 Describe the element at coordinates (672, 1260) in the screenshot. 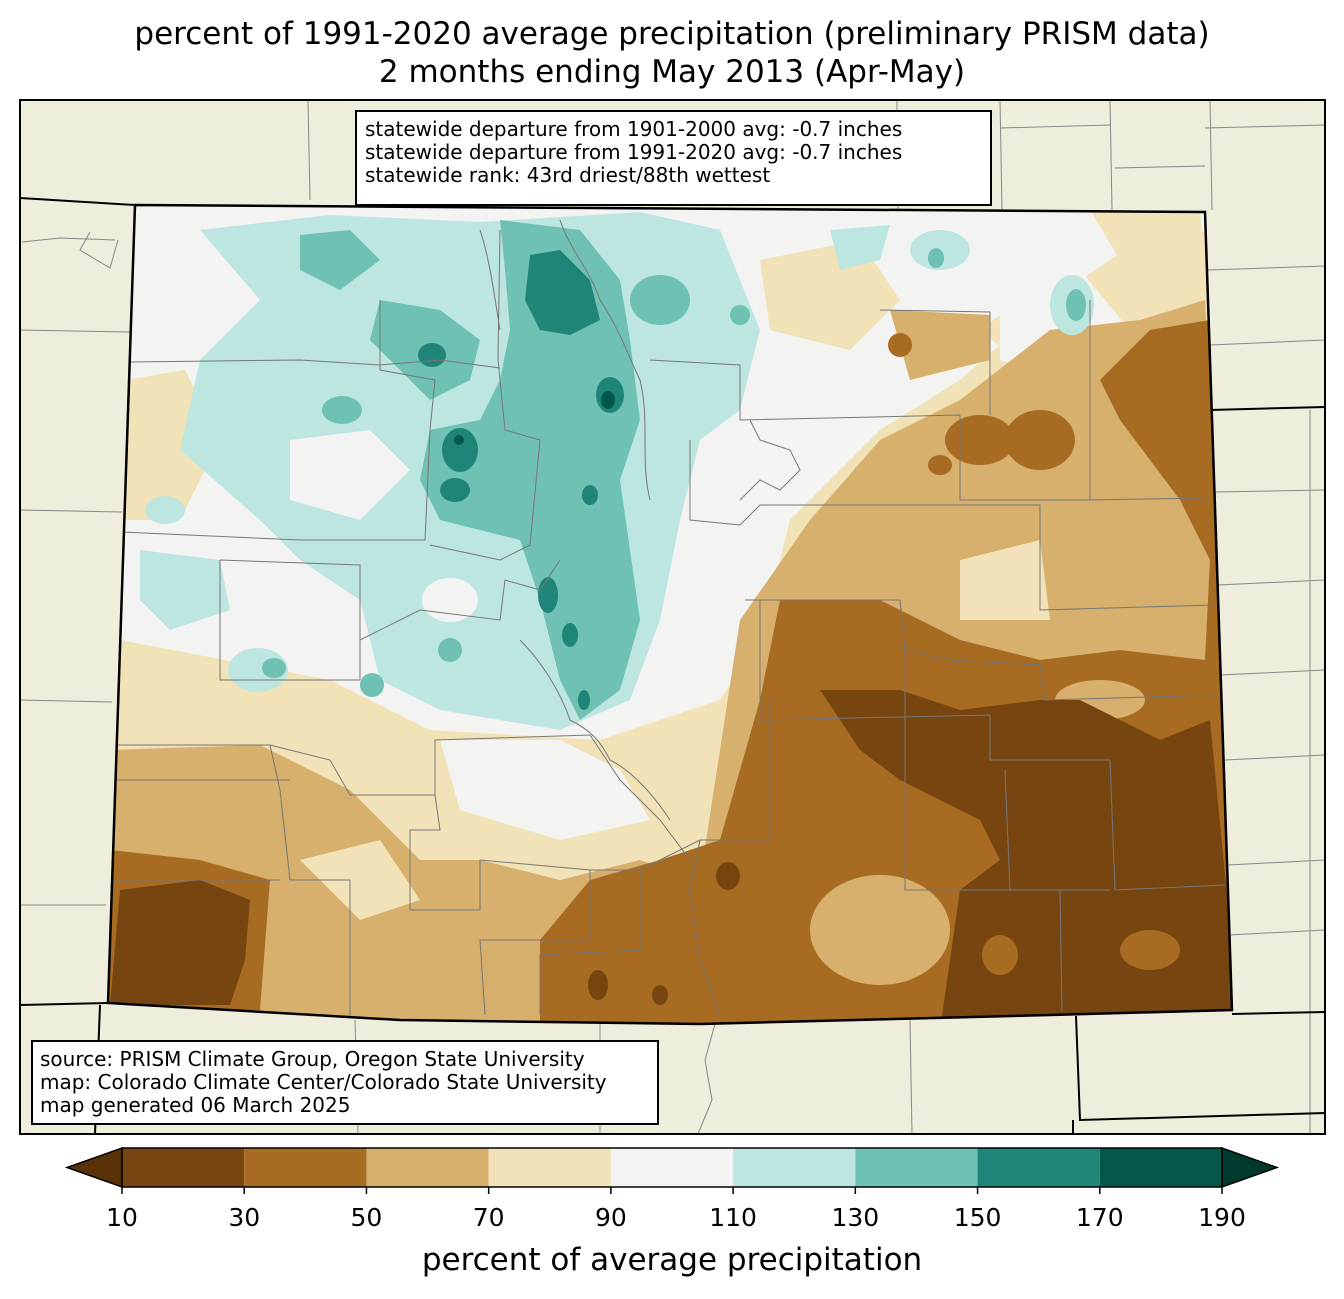

I see `colorbar-label: percent of average precipitation` at that location.